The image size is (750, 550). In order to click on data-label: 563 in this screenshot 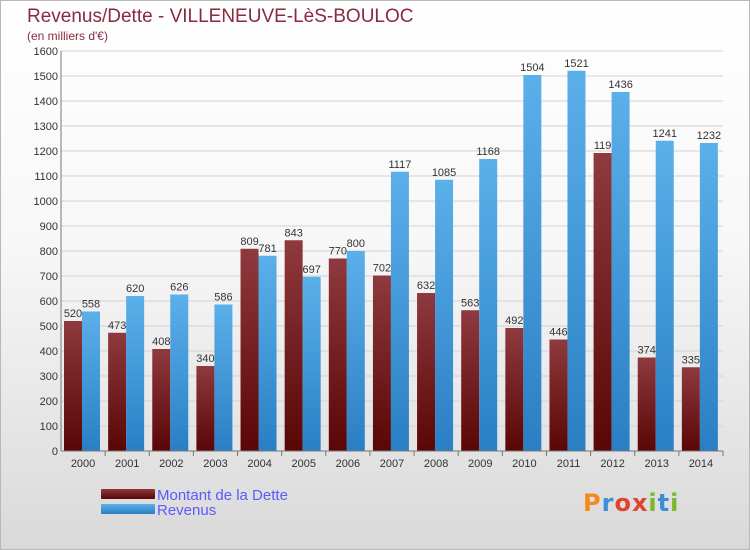, I will do `click(470, 303)`.